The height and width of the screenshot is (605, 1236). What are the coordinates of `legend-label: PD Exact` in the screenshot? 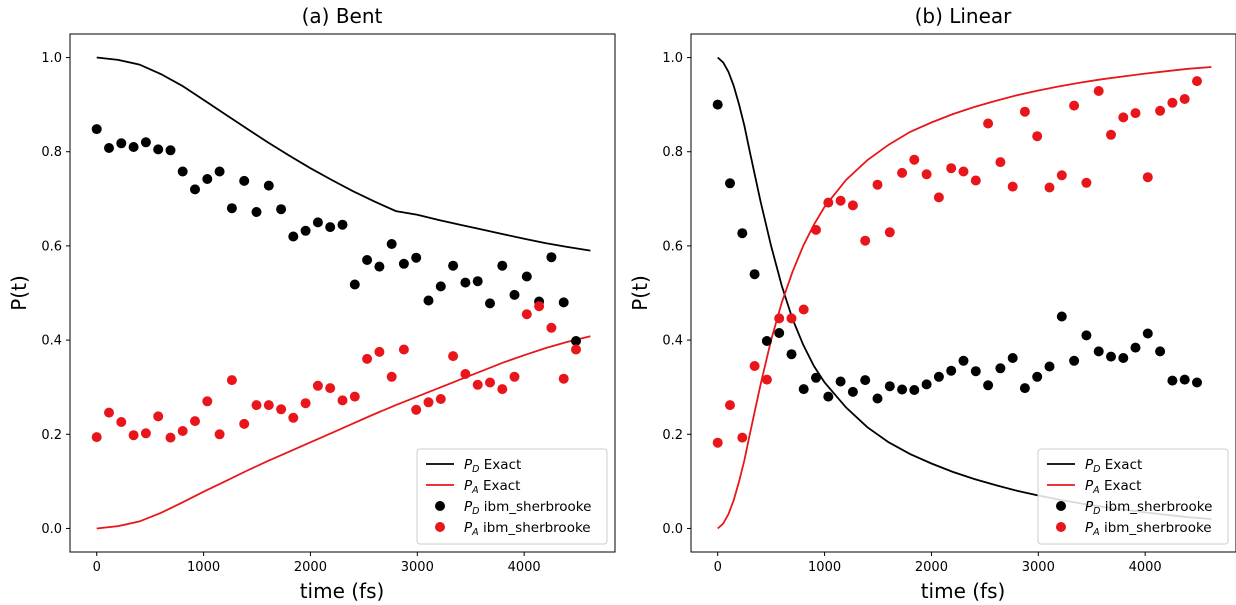 It's located at (492, 466).